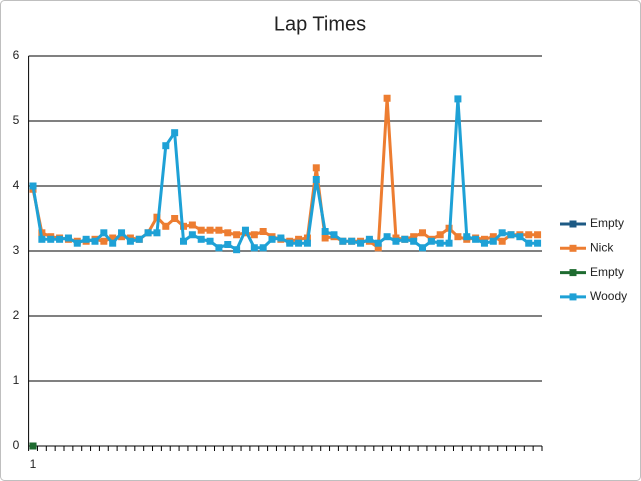  I want to click on chart-title: Lap Times, so click(320, 24).